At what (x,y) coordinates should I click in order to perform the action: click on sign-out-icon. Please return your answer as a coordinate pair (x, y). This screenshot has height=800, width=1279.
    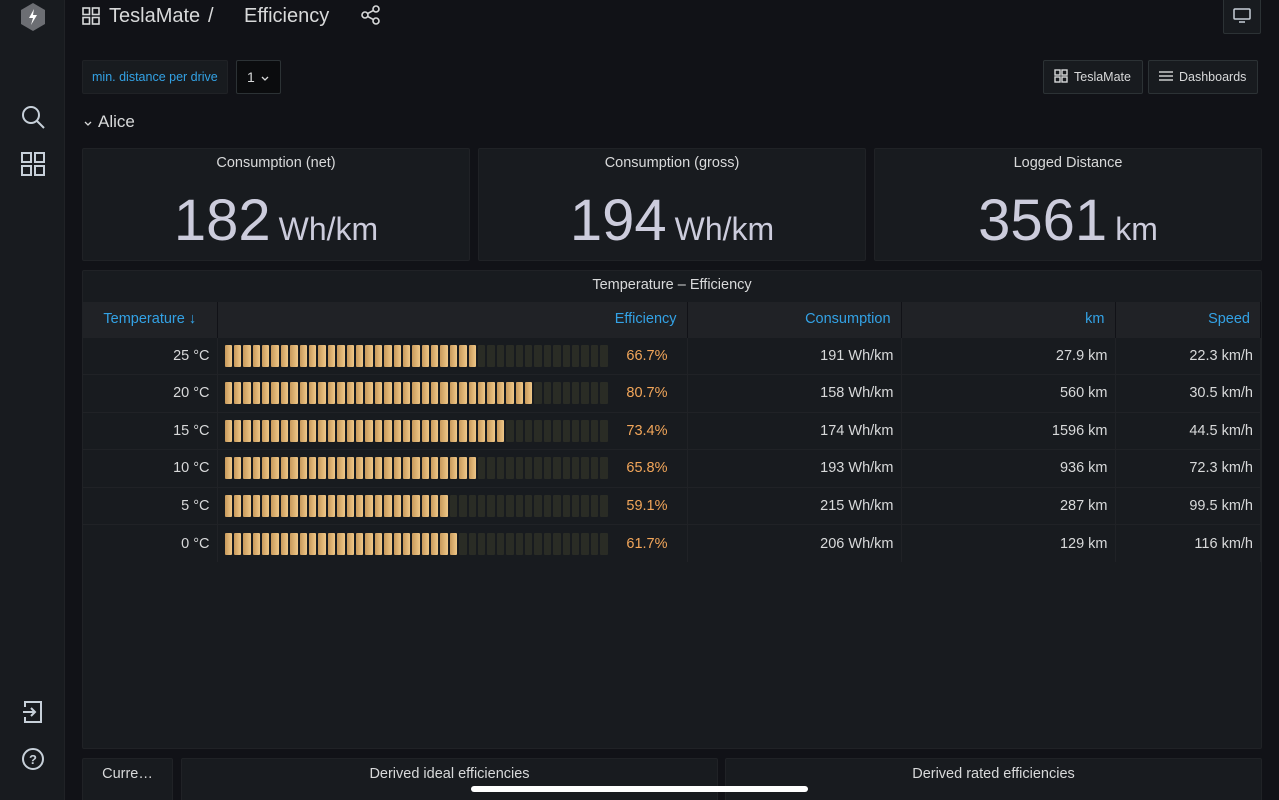
    Looking at the image, I should click on (33, 712).